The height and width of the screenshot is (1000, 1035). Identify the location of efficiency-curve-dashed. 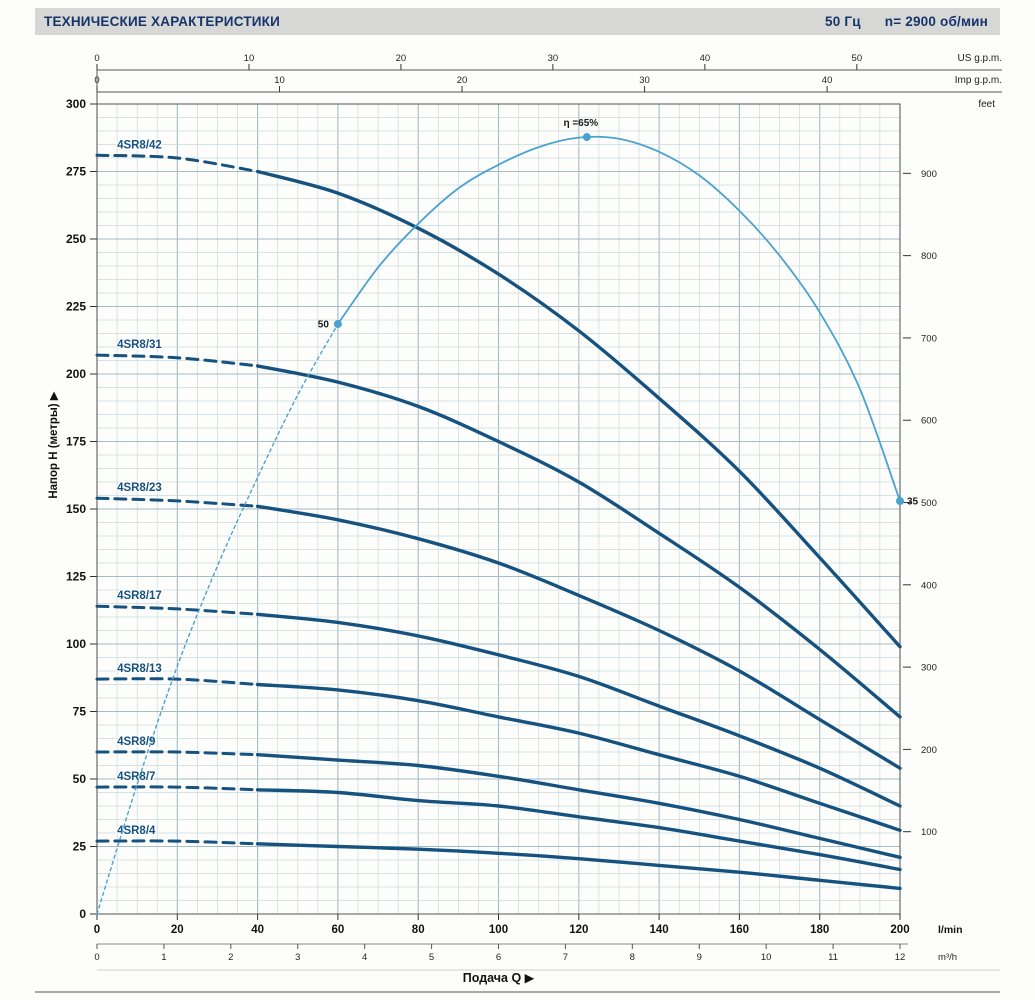
(217, 619).